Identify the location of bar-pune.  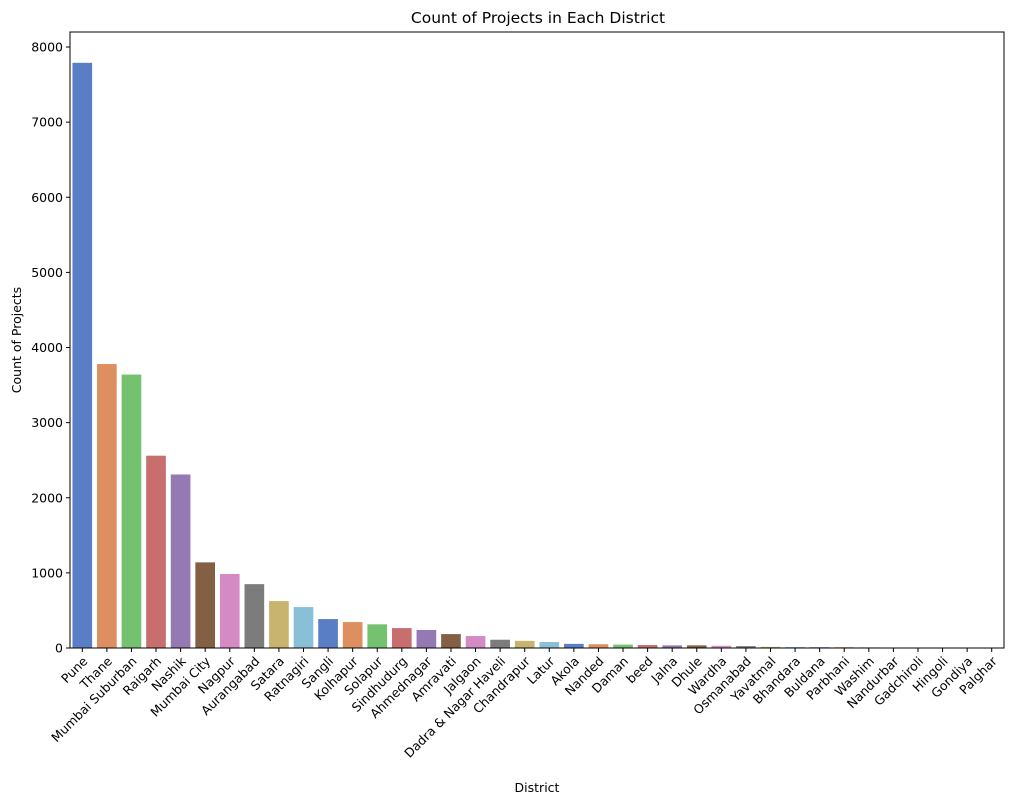
(82, 355).